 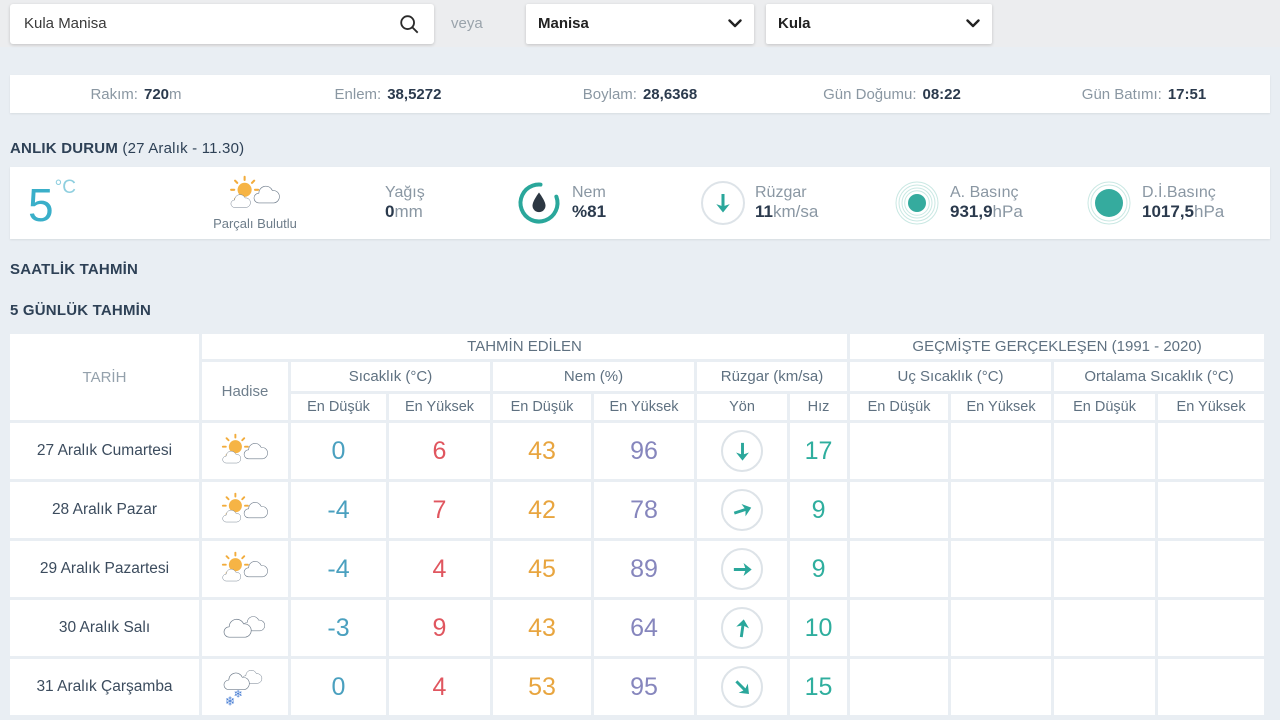 What do you see at coordinates (644, 628) in the screenshot?
I see `hum-max: 64` at bounding box center [644, 628].